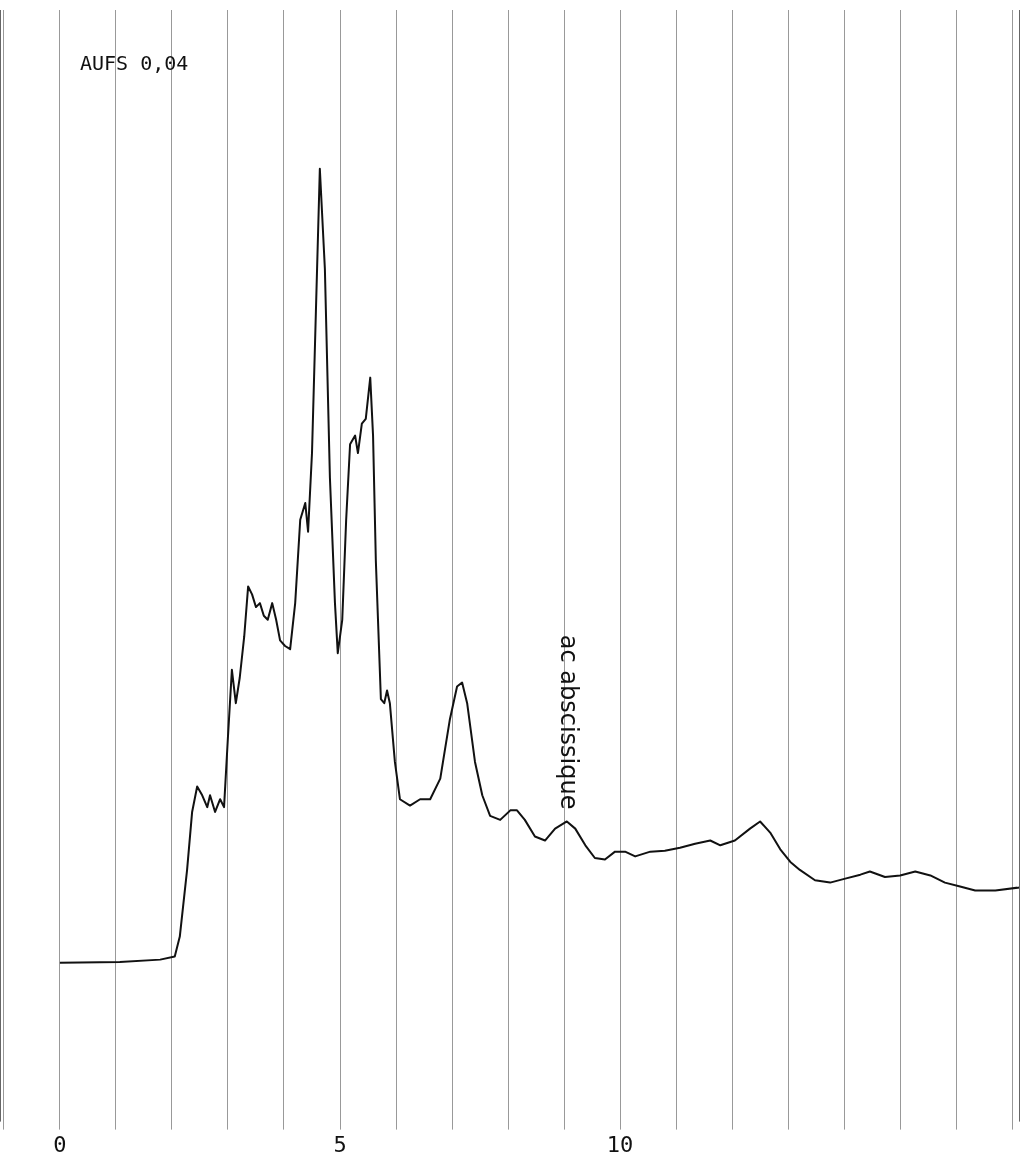  Describe the element at coordinates (340, 1144) in the screenshot. I see `x-tick-label: 5` at that location.